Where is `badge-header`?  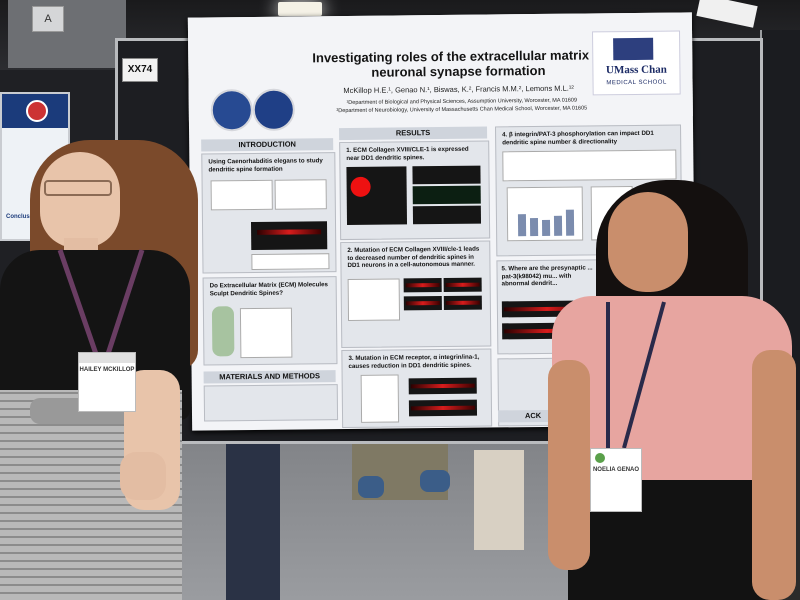
badge-header is located at coordinates (107, 358).